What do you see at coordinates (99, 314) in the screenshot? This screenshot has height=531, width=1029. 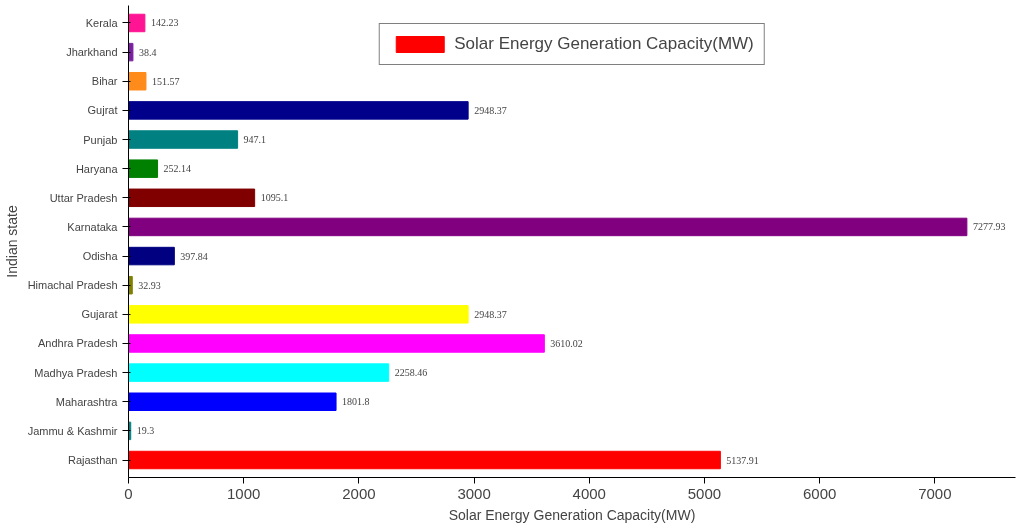 I see `y-tick-label: Gujarat` at bounding box center [99, 314].